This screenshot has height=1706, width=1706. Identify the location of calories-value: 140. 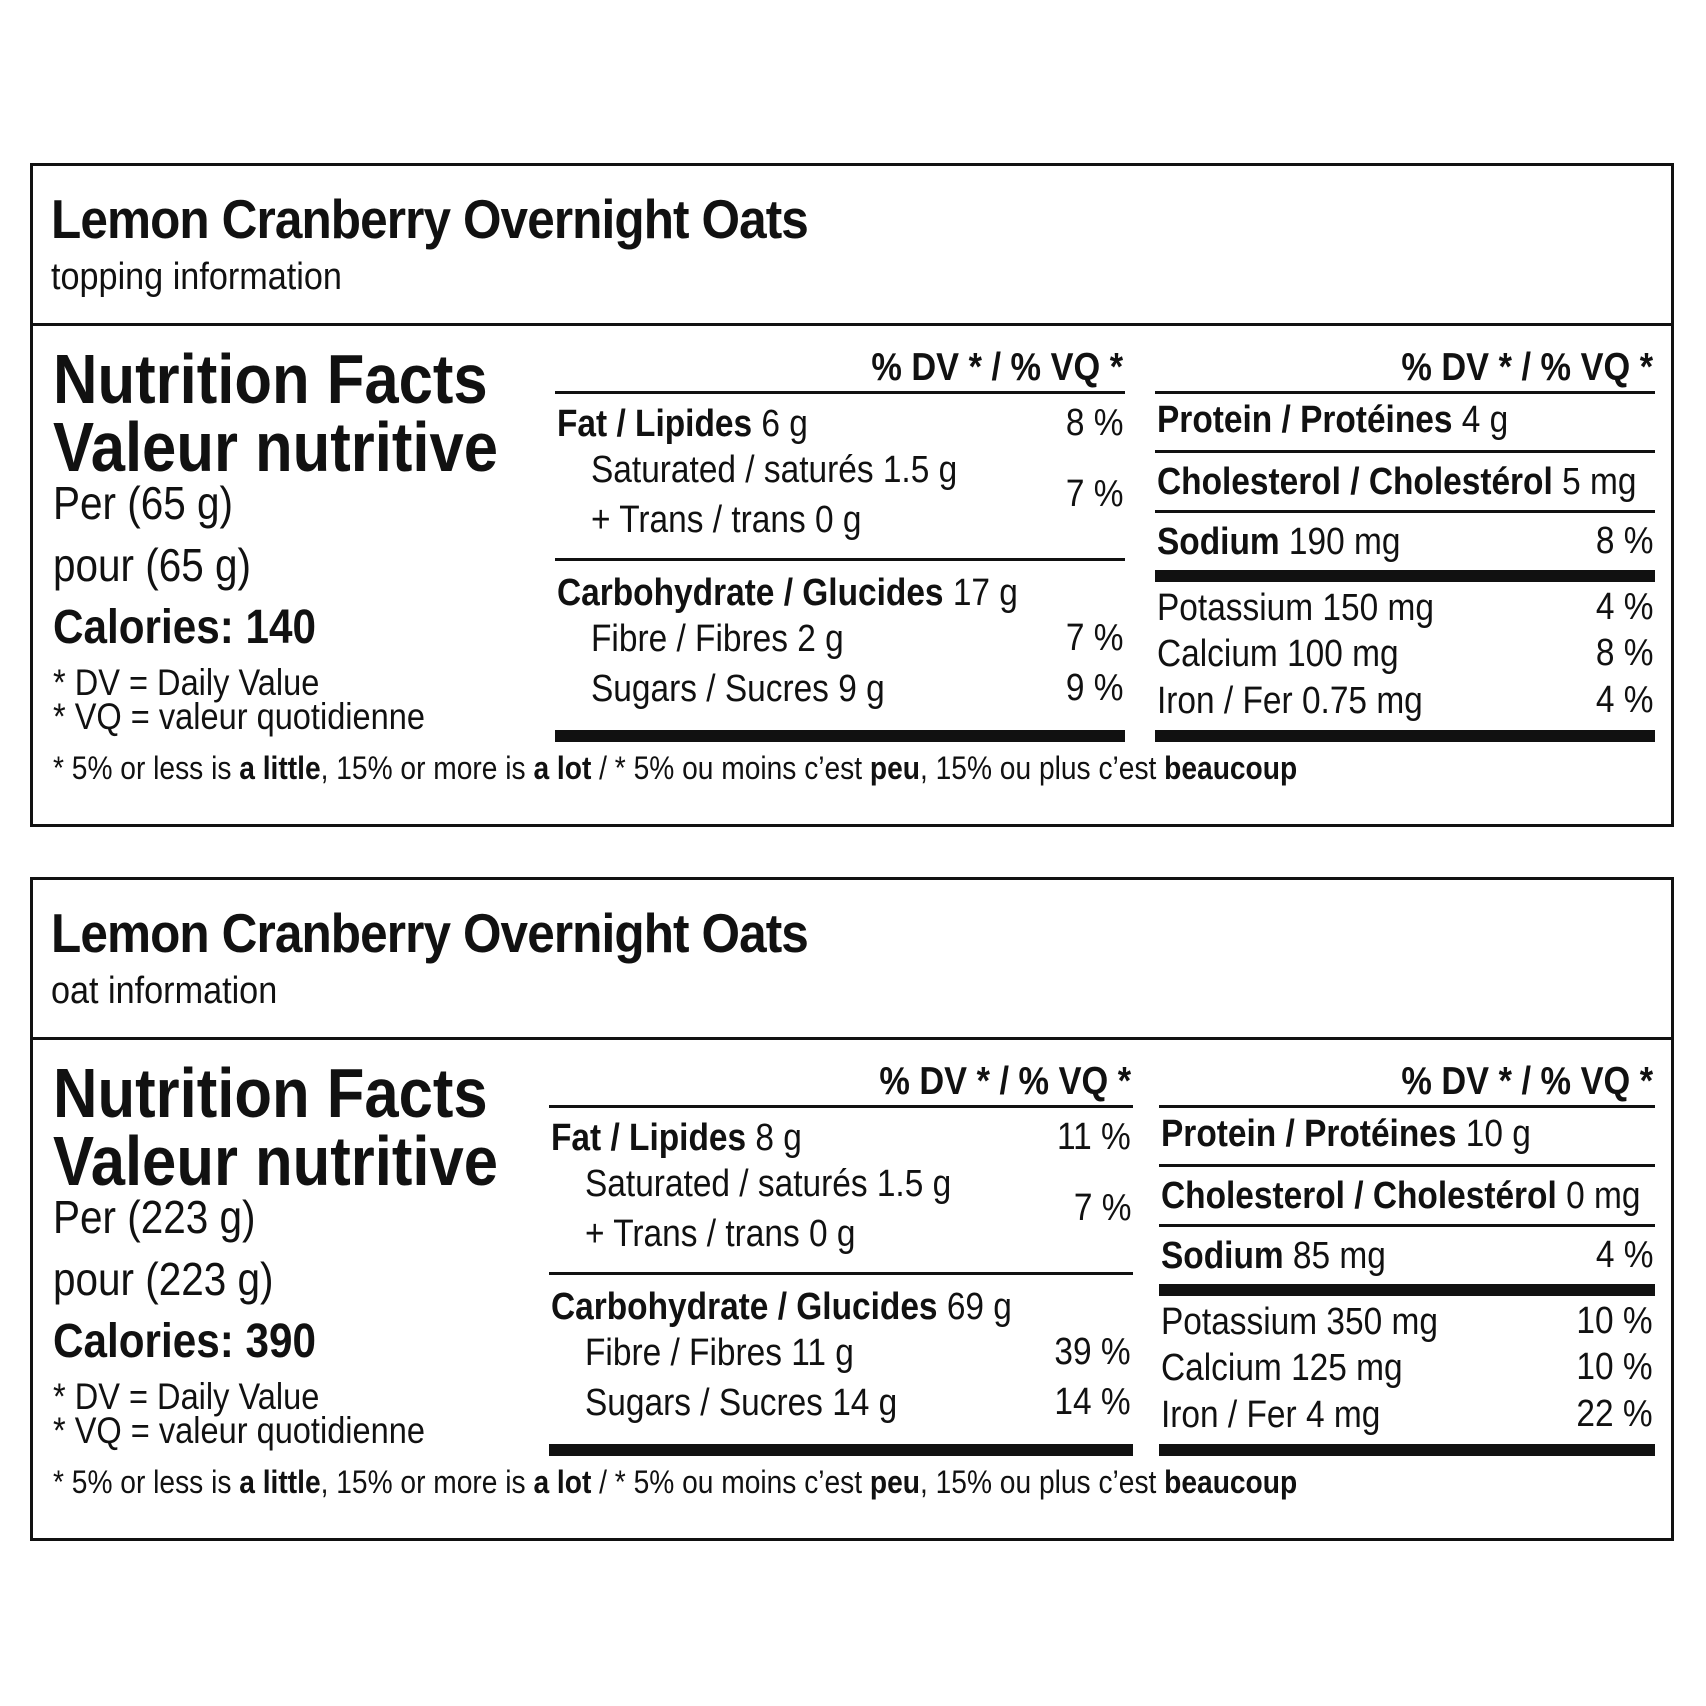
(280, 627).